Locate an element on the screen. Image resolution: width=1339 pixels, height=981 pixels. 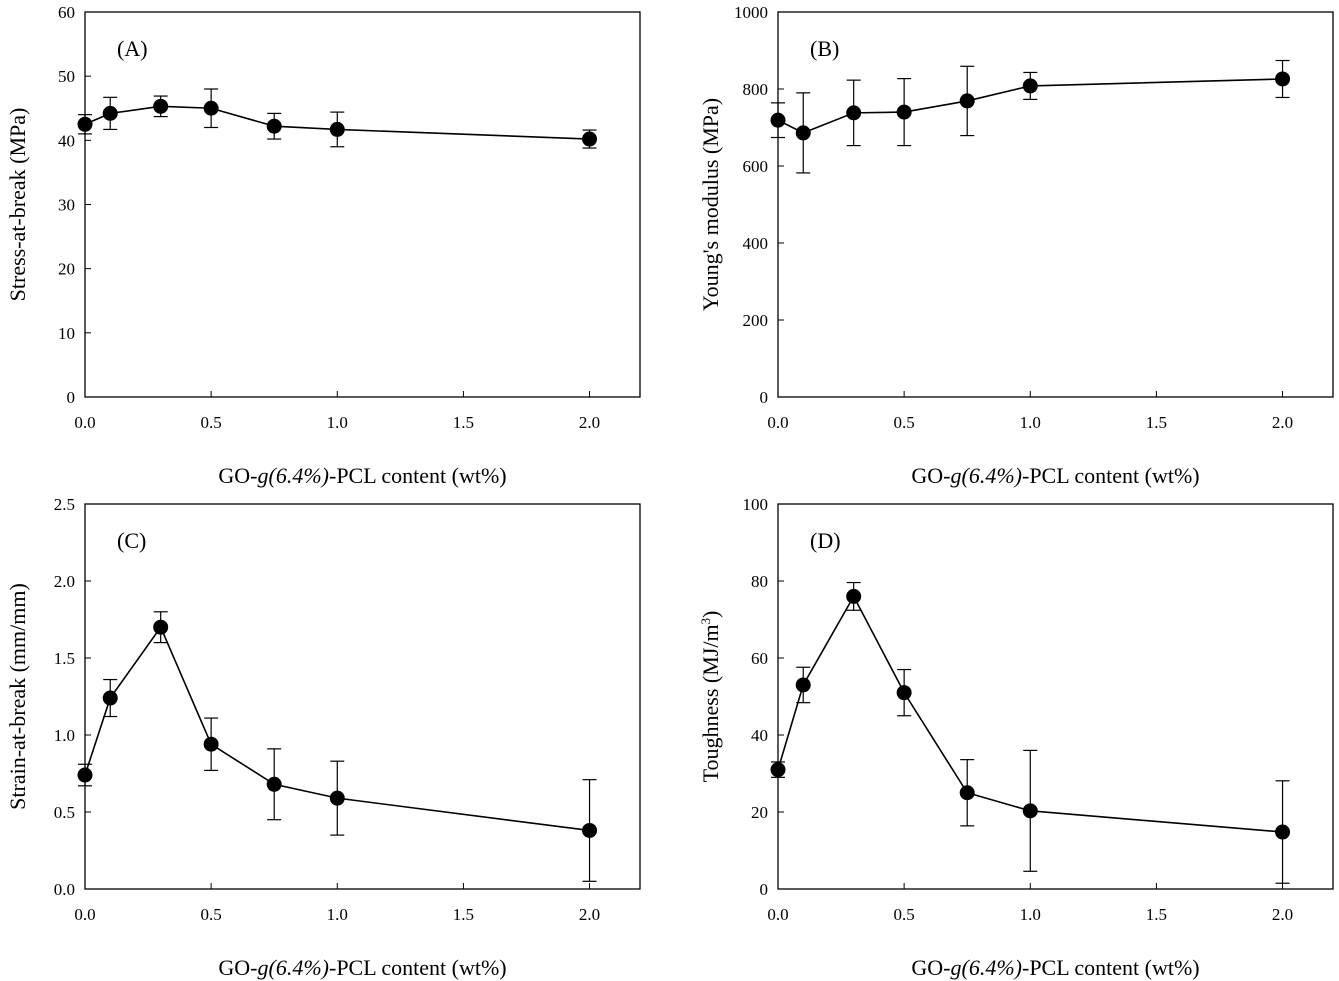
panel-label: (A) is located at coordinates (132, 48).